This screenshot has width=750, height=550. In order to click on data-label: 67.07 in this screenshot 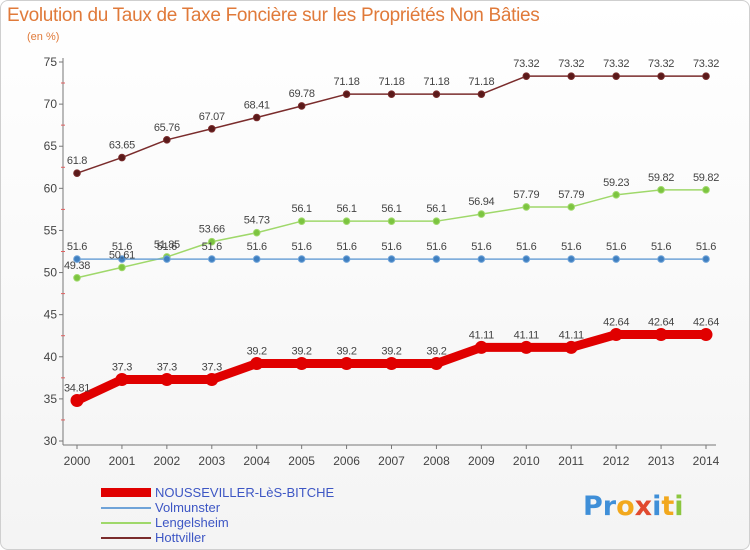, I will do `click(212, 117)`.